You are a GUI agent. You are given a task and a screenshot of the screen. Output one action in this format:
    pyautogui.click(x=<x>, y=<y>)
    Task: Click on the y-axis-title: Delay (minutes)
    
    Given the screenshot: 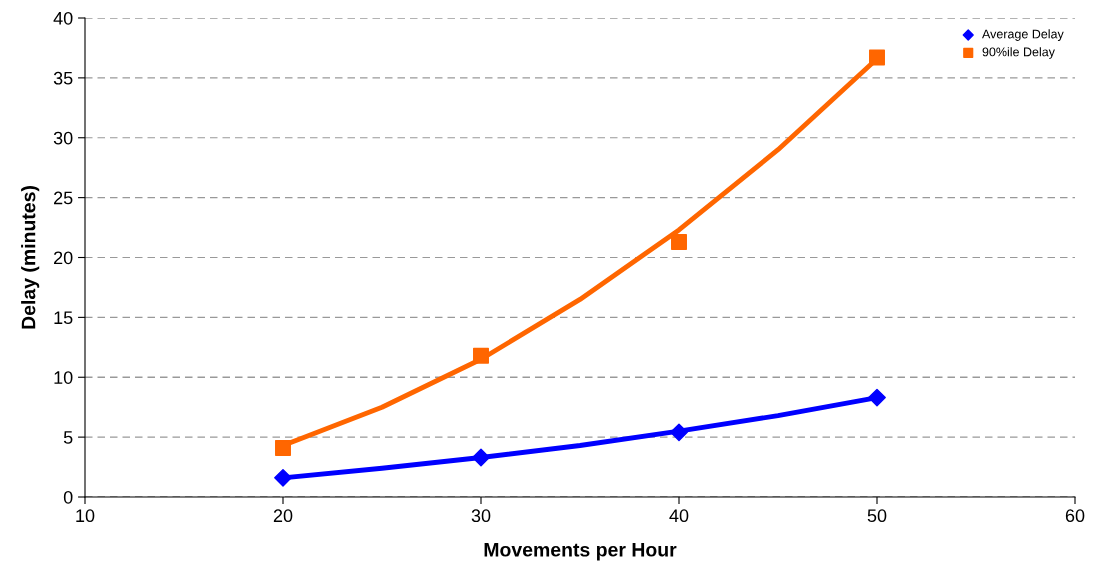 What is the action you would take?
    pyautogui.click(x=30, y=257)
    